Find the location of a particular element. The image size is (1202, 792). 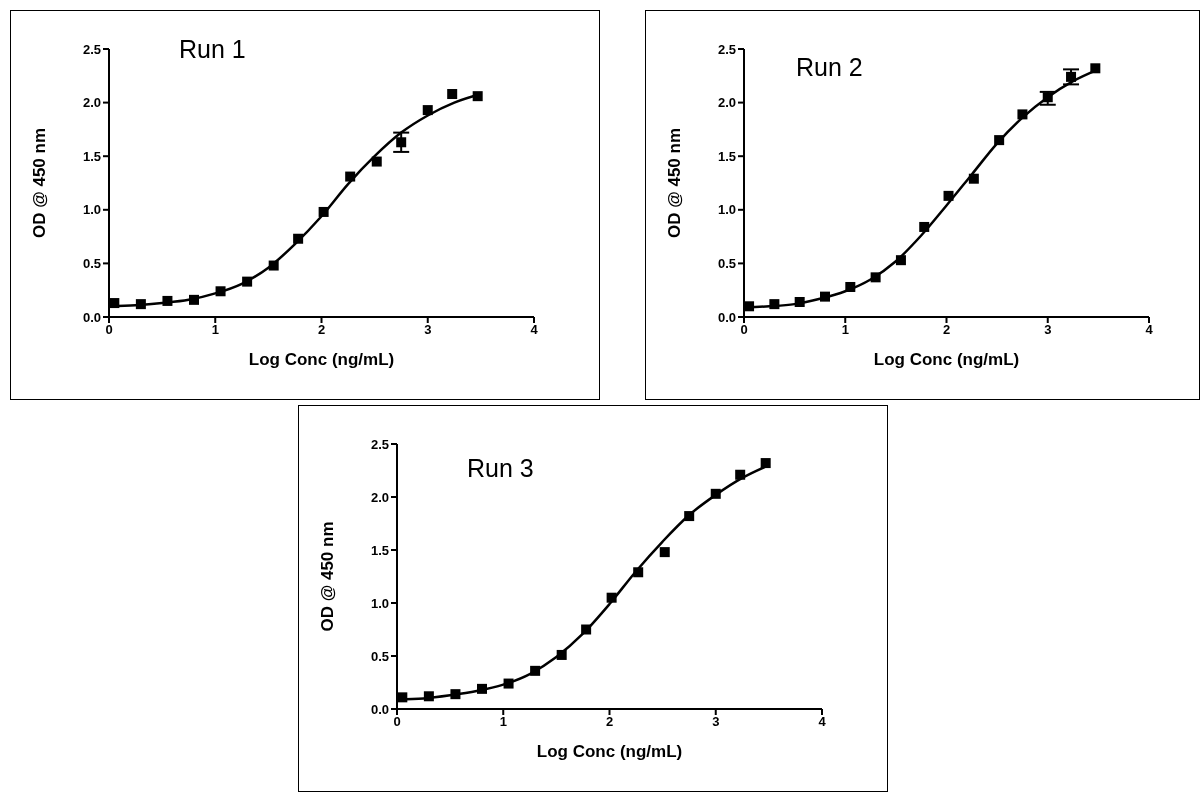

chart-title: Run 2 is located at coordinates (829, 67).